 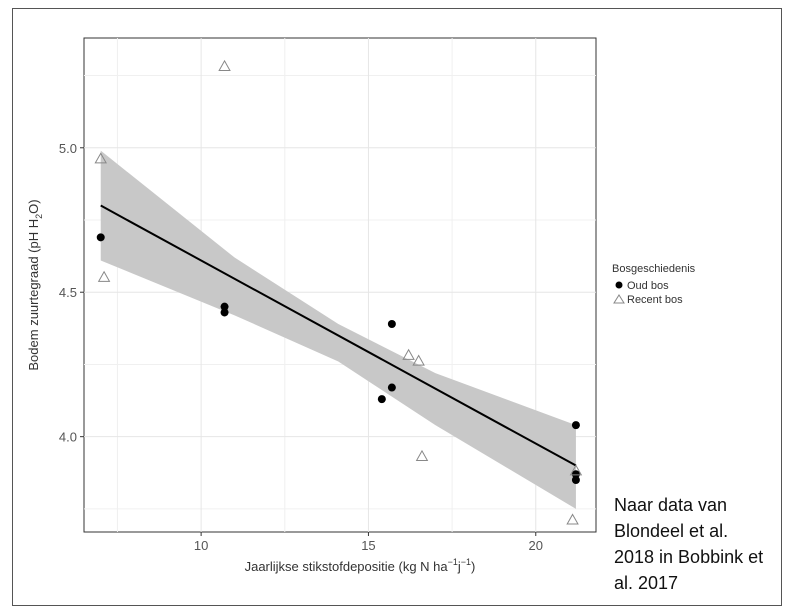 I want to click on y-axis-ticks: 4.0 4.5 5.0, so click(x=71, y=293).